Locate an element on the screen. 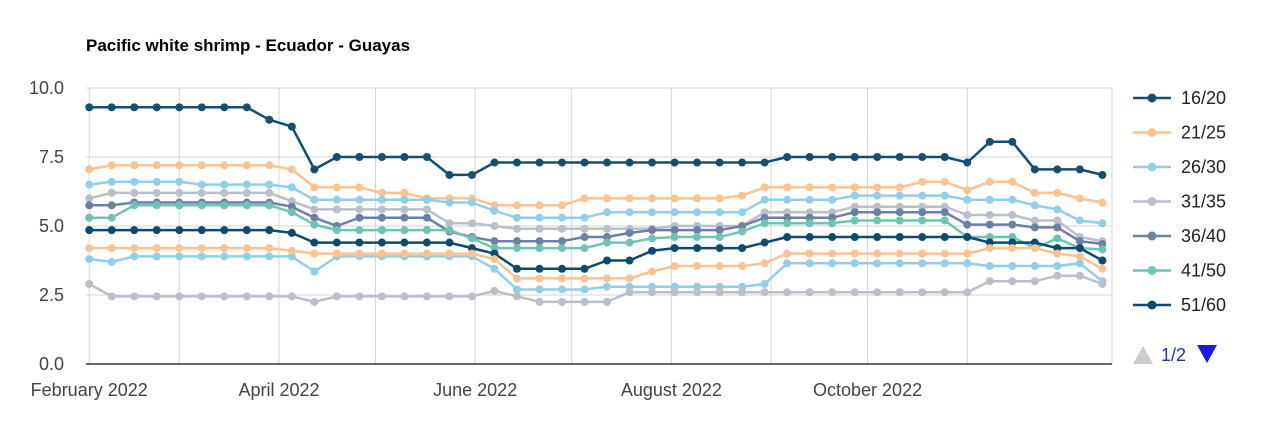  legend: 16/20 21/25 26/30 31/35 36/40 41/50 51/60 is located at coordinates (1179, 201).